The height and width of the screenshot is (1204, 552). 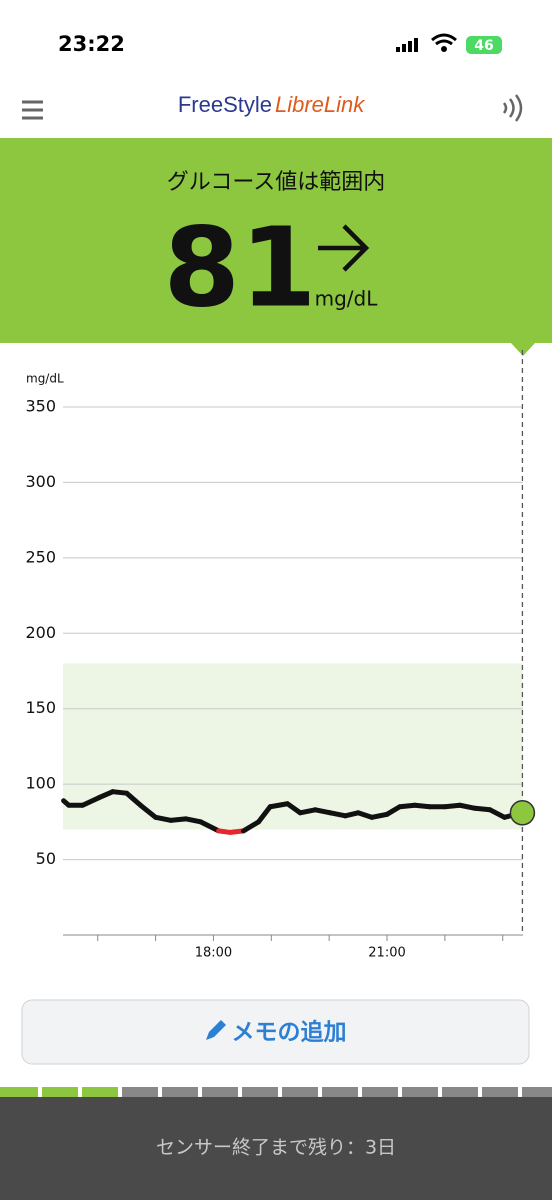 I want to click on nfc-icon, so click(x=512, y=108).